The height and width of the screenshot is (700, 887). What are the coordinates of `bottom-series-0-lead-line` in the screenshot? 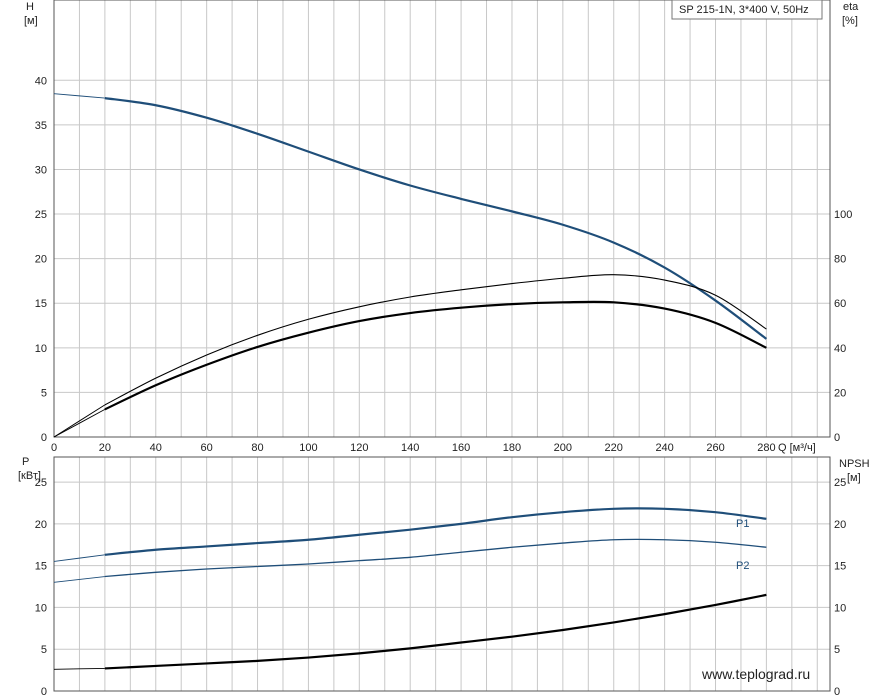 It's located at (79, 558).